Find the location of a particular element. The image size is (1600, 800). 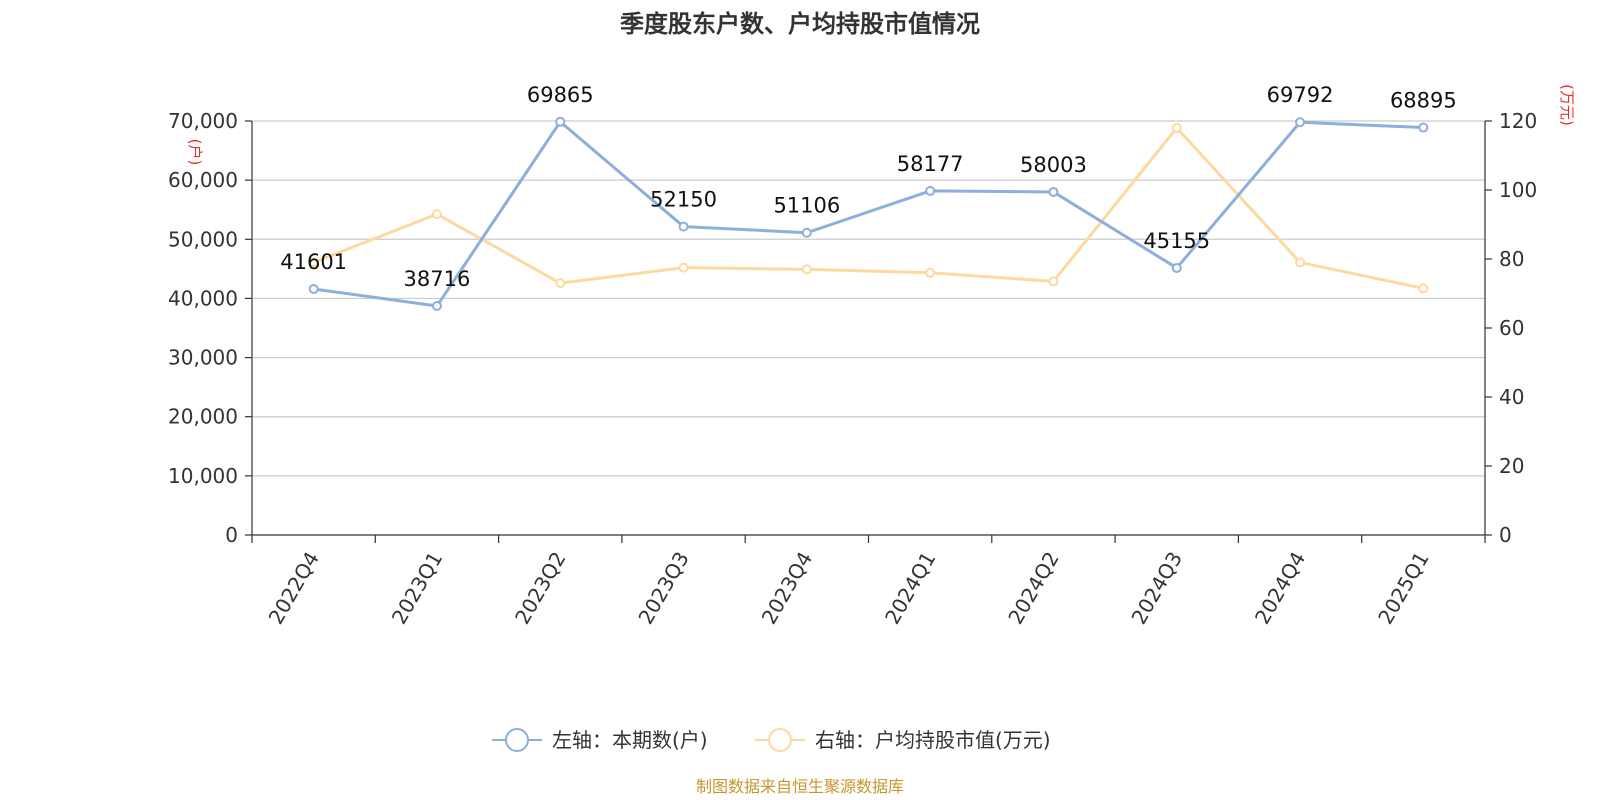

left-axis-tick-label: 50,000 is located at coordinates (203, 239).